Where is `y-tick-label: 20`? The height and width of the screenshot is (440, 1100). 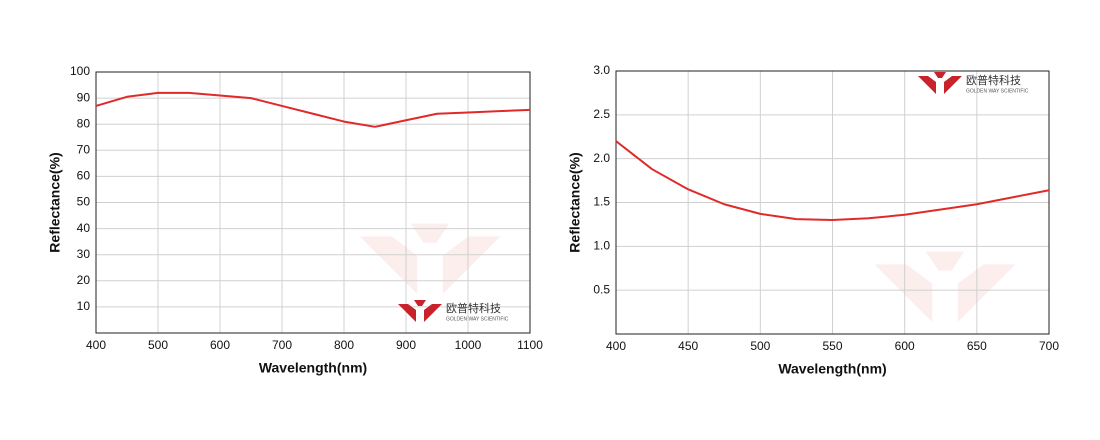 y-tick-label: 20 is located at coordinates (84, 280).